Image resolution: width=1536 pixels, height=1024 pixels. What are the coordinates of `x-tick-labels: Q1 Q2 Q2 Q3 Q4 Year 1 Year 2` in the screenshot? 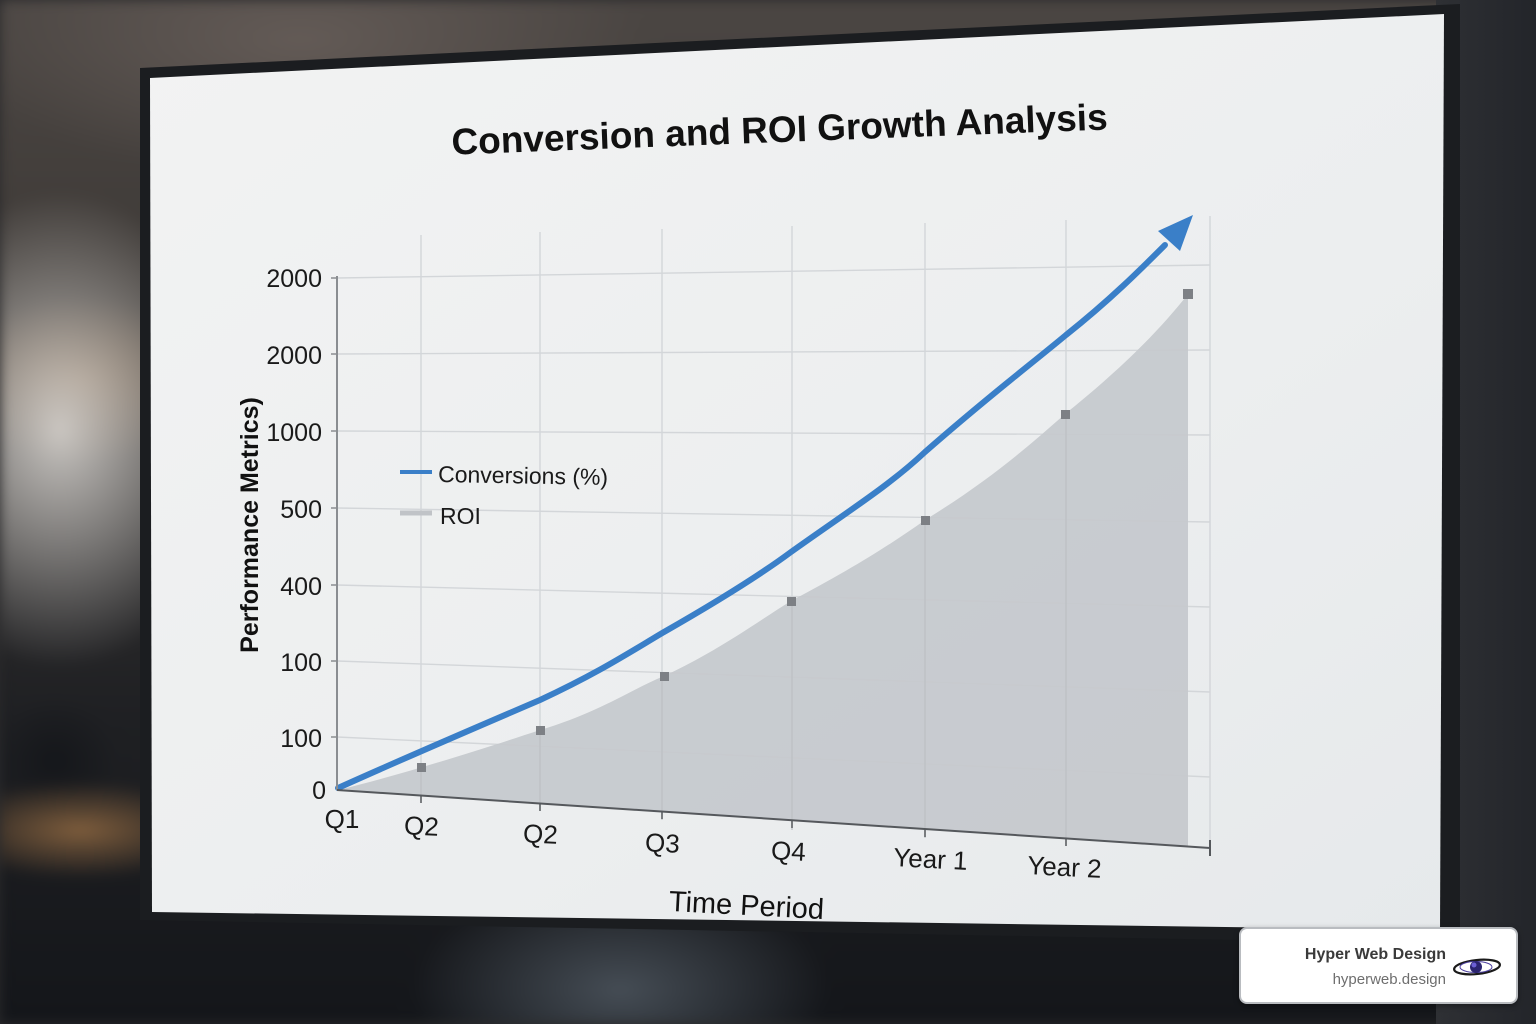 It's located at (714, 844).